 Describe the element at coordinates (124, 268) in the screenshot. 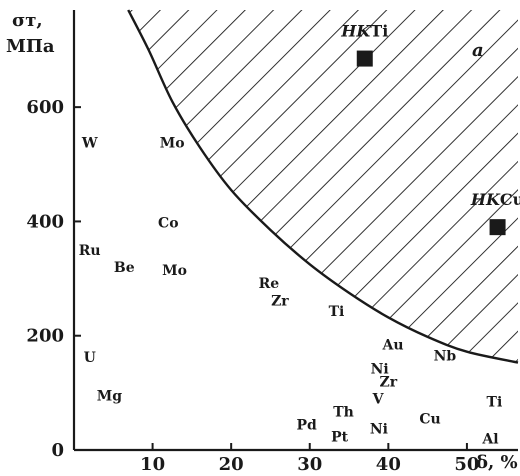

I see `point-label-be: Be` at that location.